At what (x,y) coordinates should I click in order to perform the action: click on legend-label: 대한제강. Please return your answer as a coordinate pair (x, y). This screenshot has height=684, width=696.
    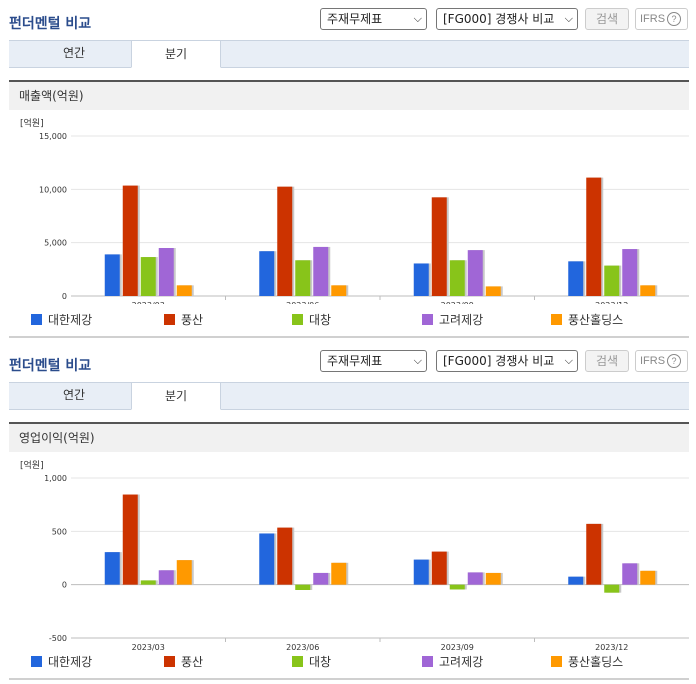
    Looking at the image, I should click on (70, 320).